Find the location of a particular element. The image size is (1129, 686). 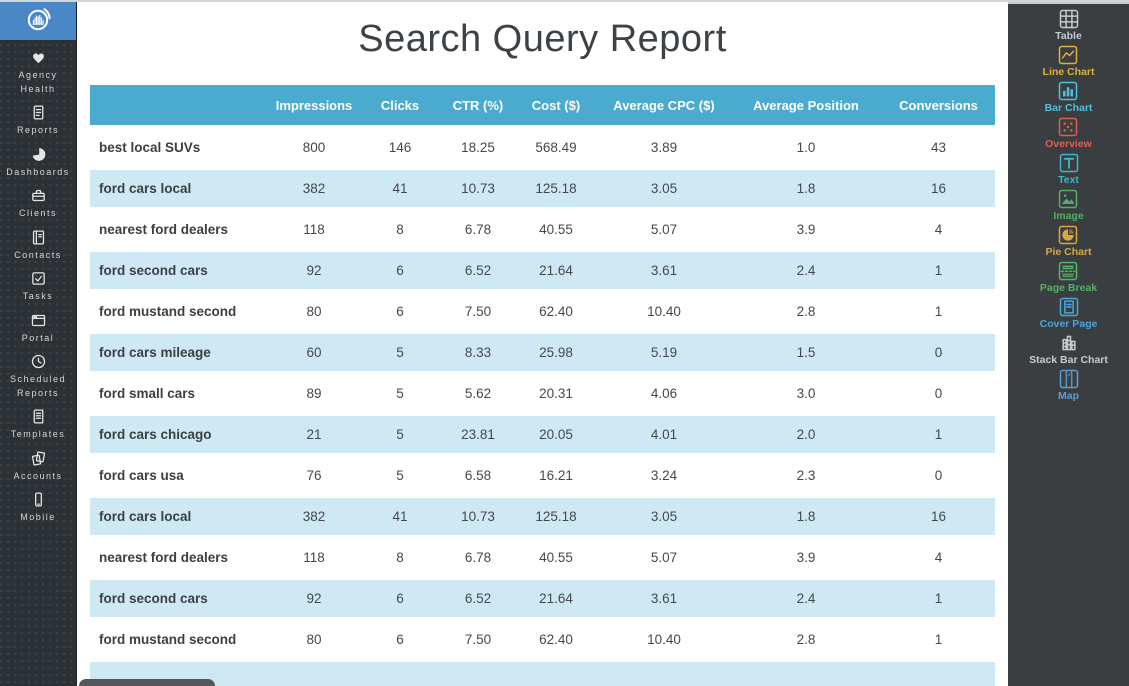

widget-image: Image is located at coordinates (1068, 205).